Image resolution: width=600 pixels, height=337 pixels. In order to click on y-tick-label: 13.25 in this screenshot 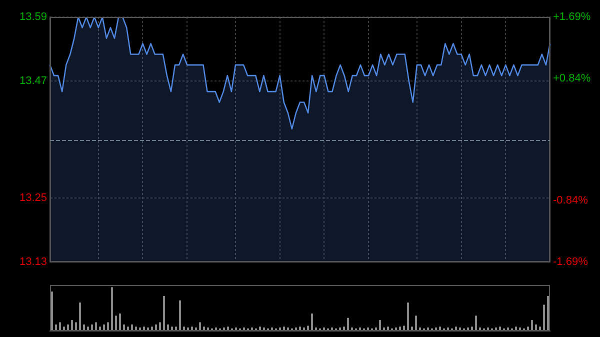, I will do `click(33, 198)`.